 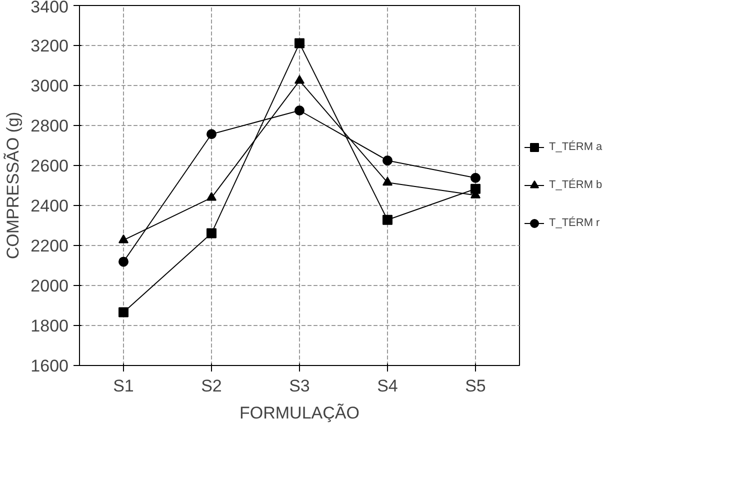 What do you see at coordinates (300, 413) in the screenshot?
I see `x-axis-title: FORMULAÇÃO` at bounding box center [300, 413].